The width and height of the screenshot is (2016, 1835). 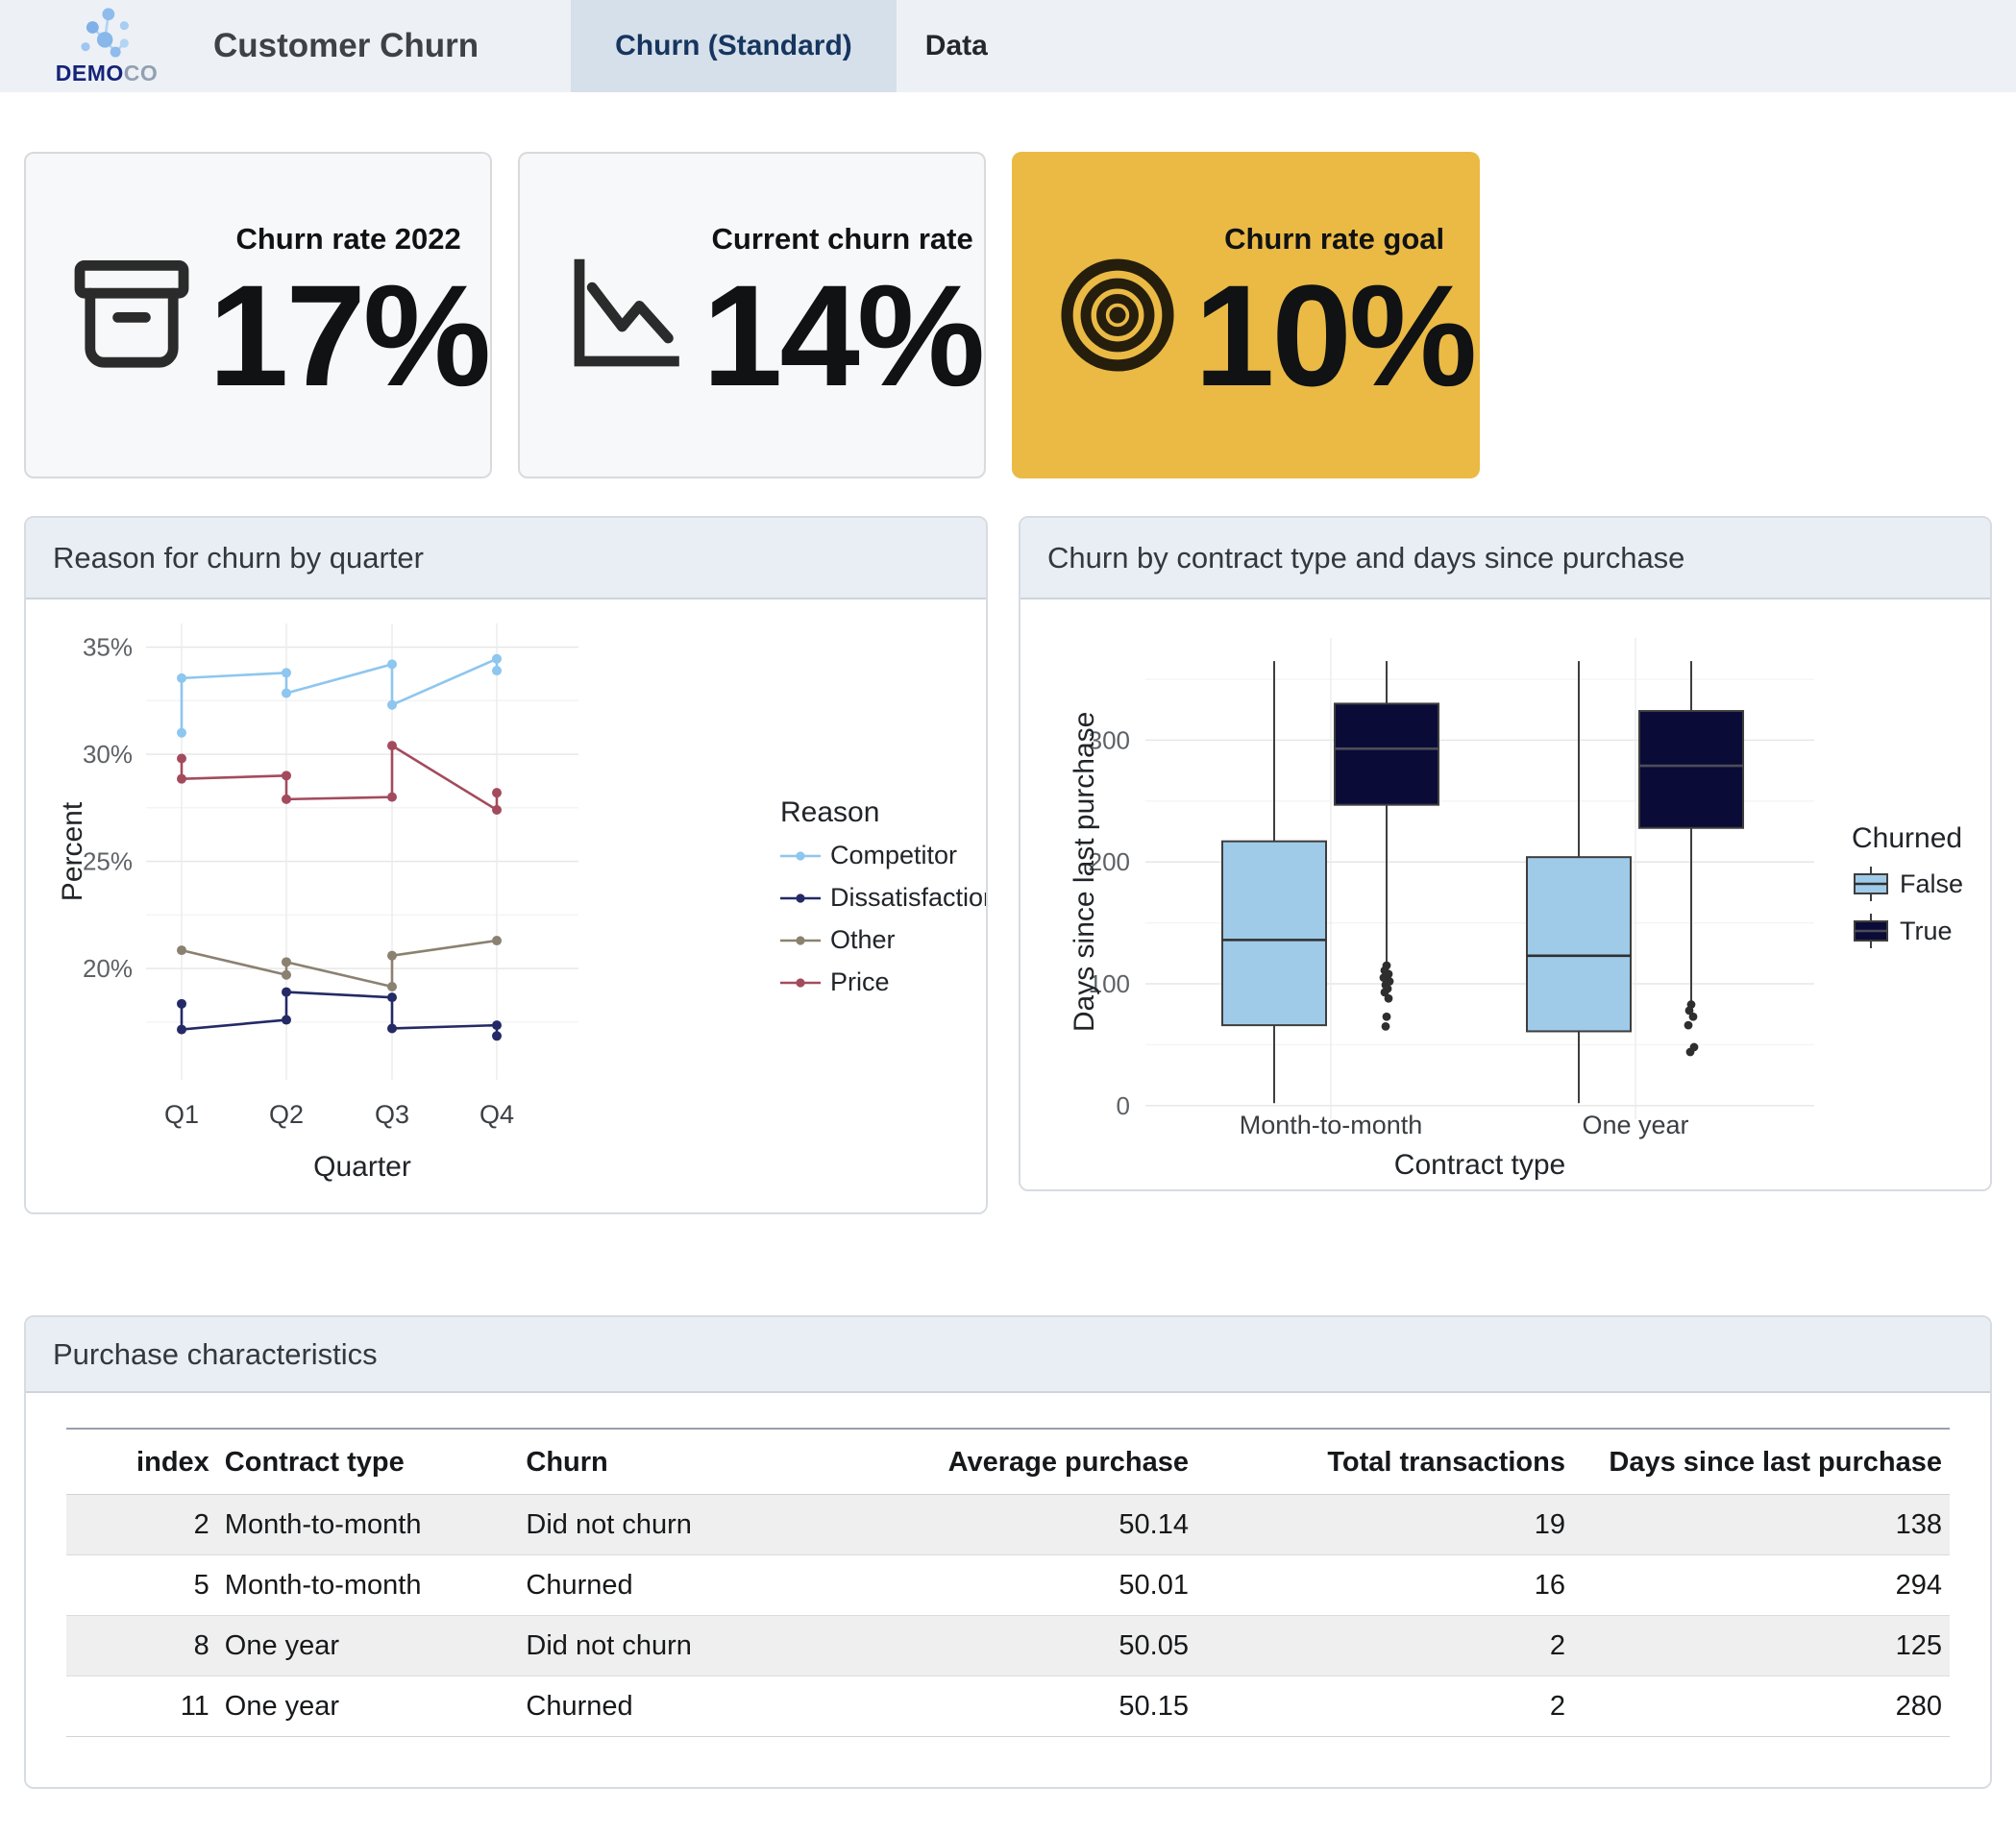 What do you see at coordinates (340, 779) in the screenshot?
I see `series-price` at bounding box center [340, 779].